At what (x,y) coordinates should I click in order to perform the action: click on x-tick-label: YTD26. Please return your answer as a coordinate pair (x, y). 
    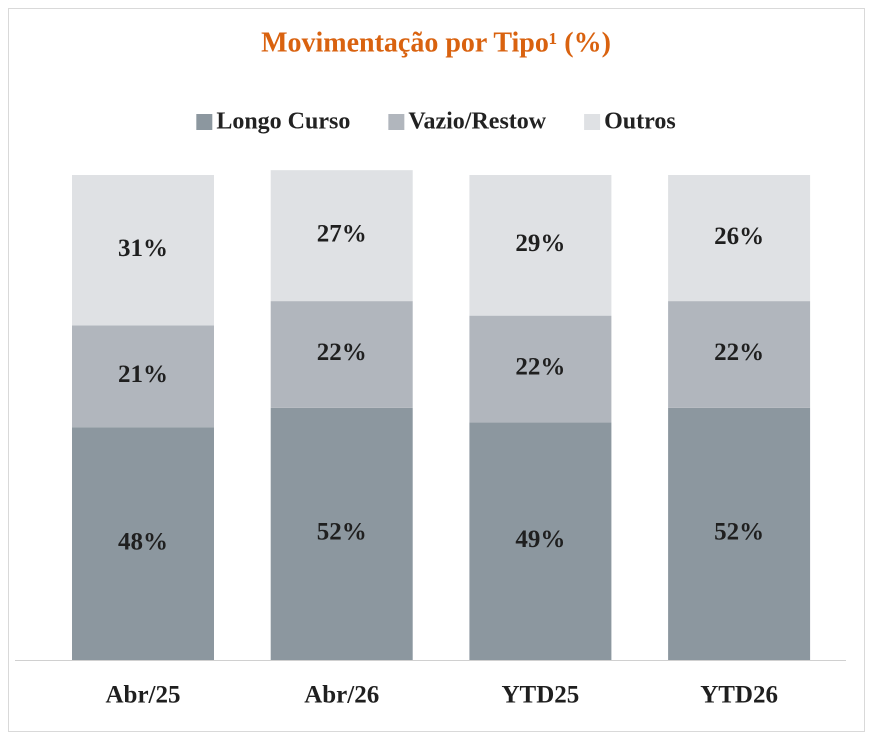
    Looking at the image, I should click on (739, 695).